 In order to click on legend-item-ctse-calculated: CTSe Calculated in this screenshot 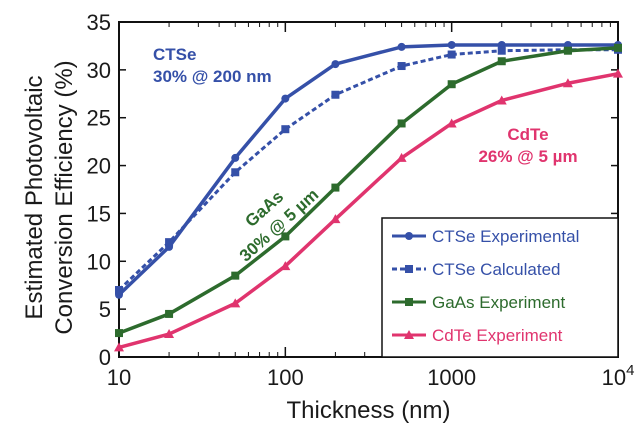, I will do `click(476, 269)`.